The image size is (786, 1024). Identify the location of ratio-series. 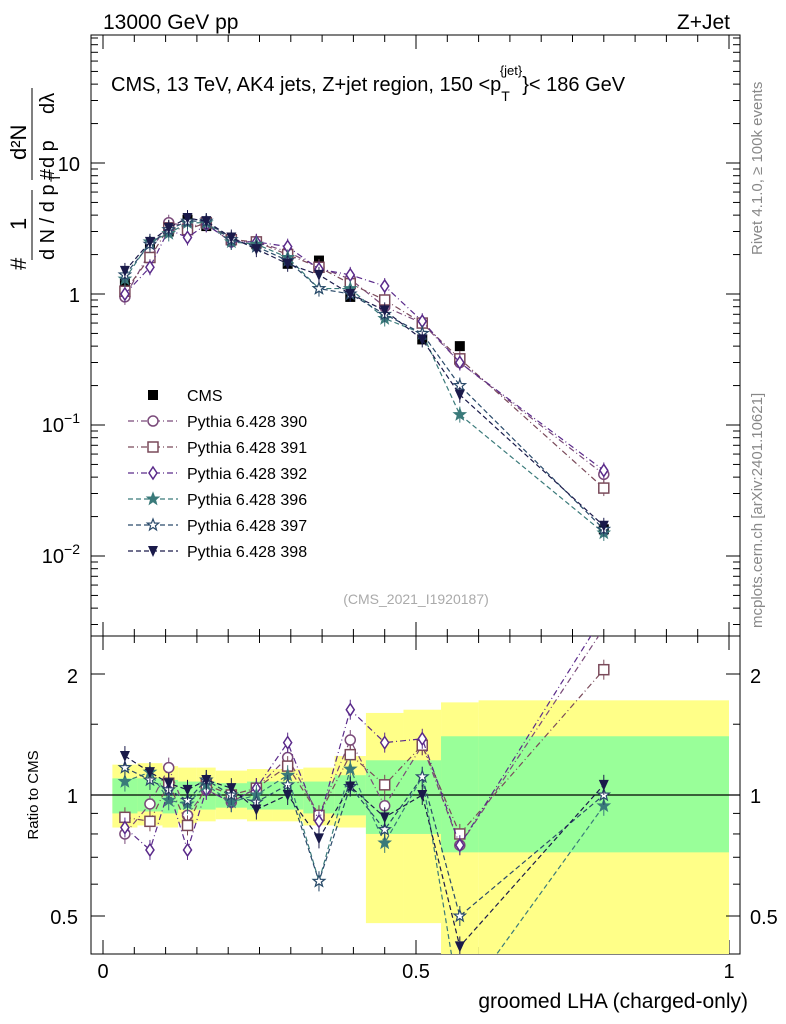
(364, 850).